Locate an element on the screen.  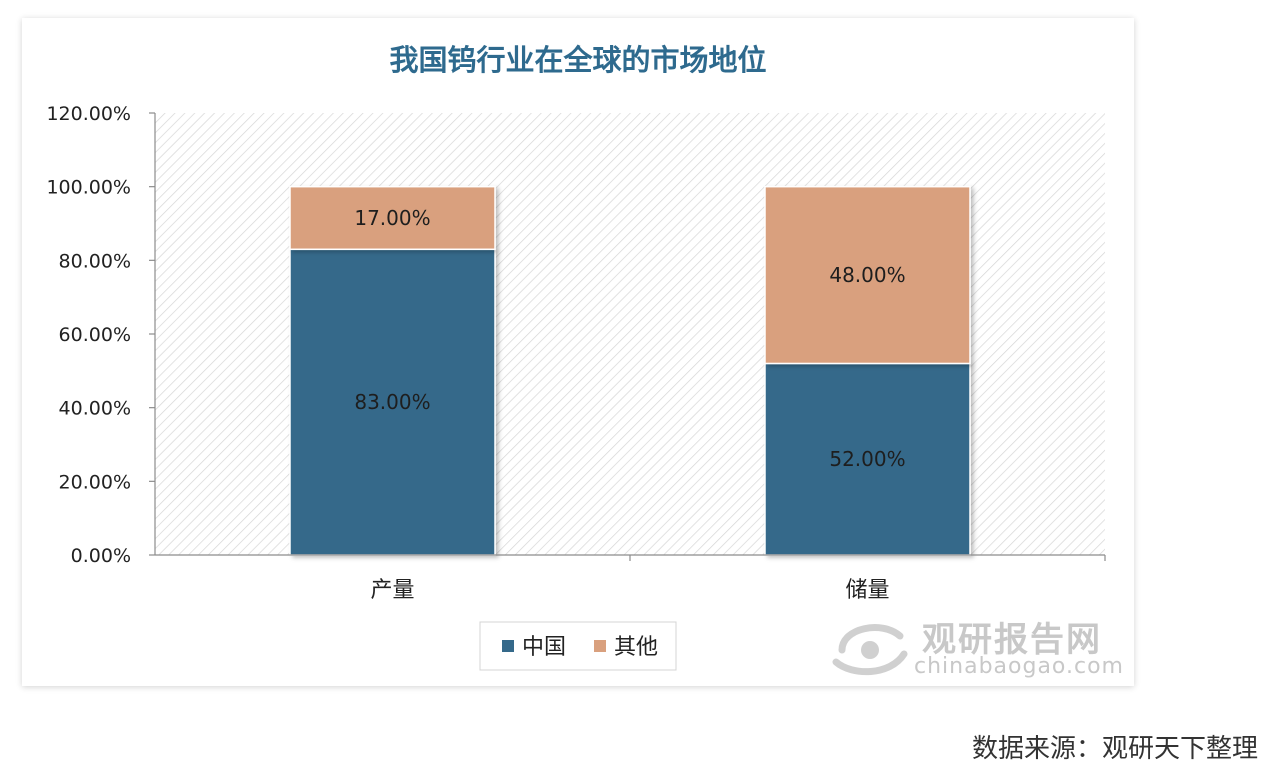
watermark-url: chinabaogao.com is located at coordinates (1019, 666).